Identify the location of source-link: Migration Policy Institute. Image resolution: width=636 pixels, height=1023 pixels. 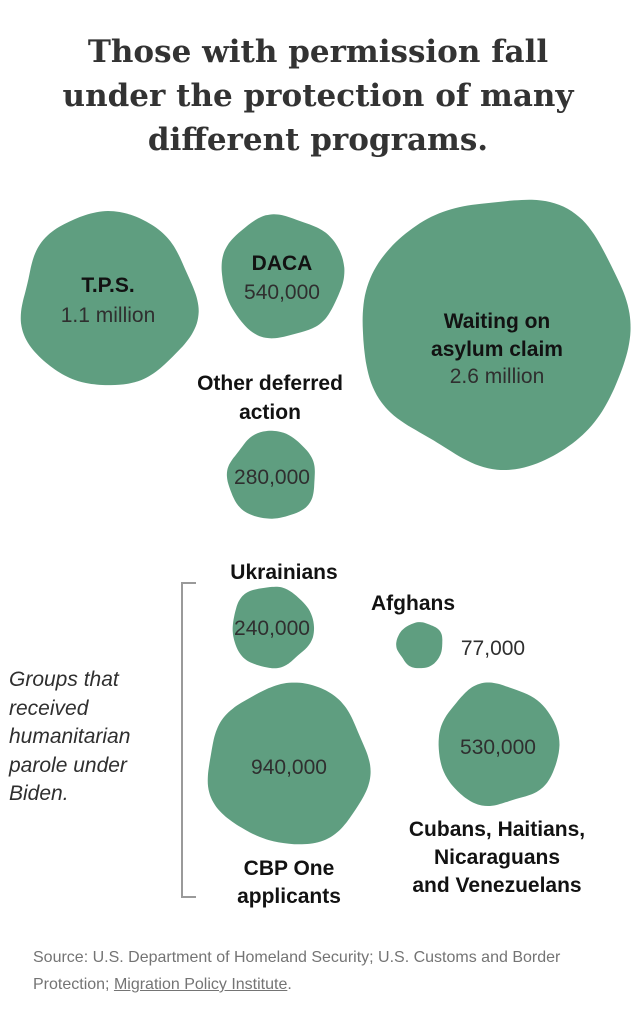
(200, 984).